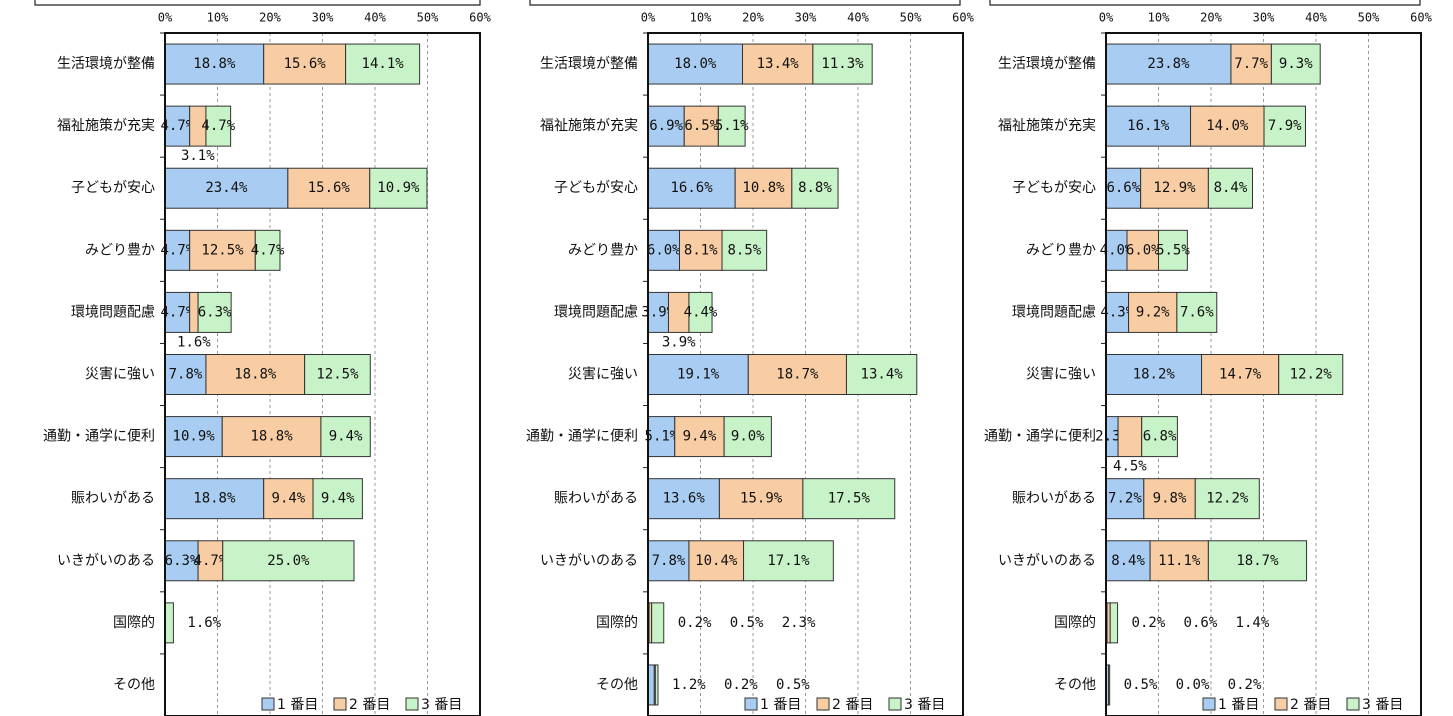  I want to click on value-label: 0.2%, so click(695, 623).